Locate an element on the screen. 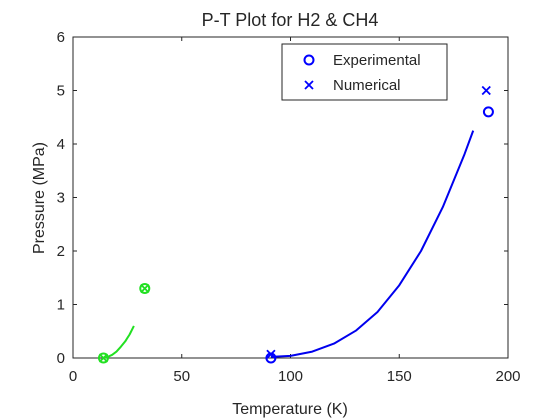 The width and height of the screenshot is (560, 420). y-tick-label: 3 is located at coordinates (61, 198).